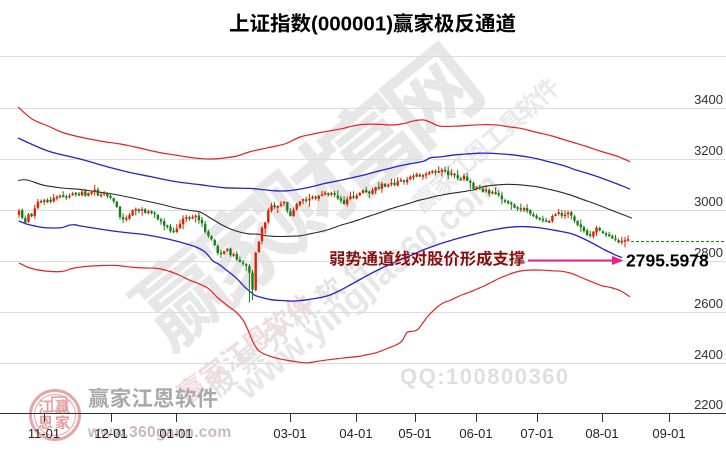  Describe the element at coordinates (708, 150) in the screenshot. I see `svg-text: 3200` at that location.